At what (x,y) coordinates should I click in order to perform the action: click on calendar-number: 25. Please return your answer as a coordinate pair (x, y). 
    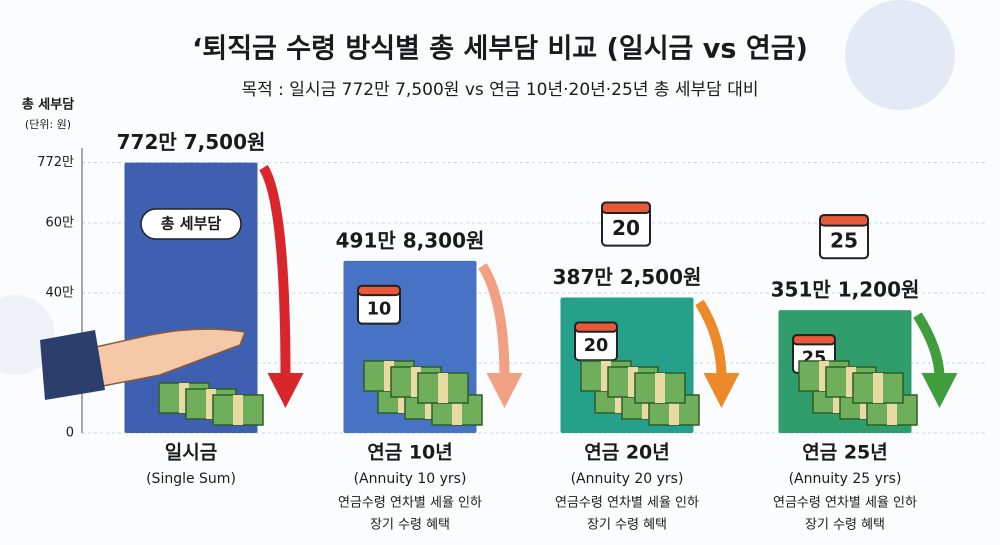
    Looking at the image, I should click on (844, 240).